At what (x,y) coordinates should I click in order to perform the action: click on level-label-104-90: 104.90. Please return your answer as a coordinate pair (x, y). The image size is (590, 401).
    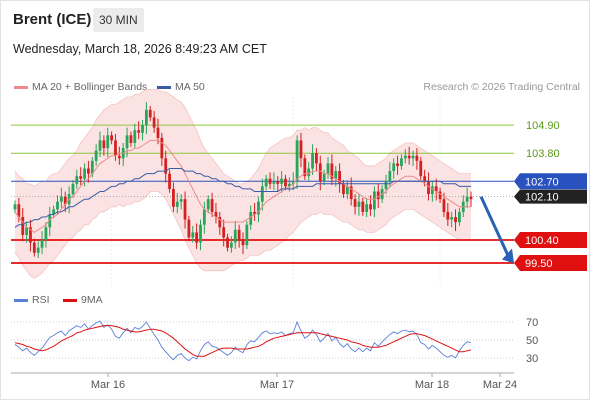
    Looking at the image, I should click on (543, 126).